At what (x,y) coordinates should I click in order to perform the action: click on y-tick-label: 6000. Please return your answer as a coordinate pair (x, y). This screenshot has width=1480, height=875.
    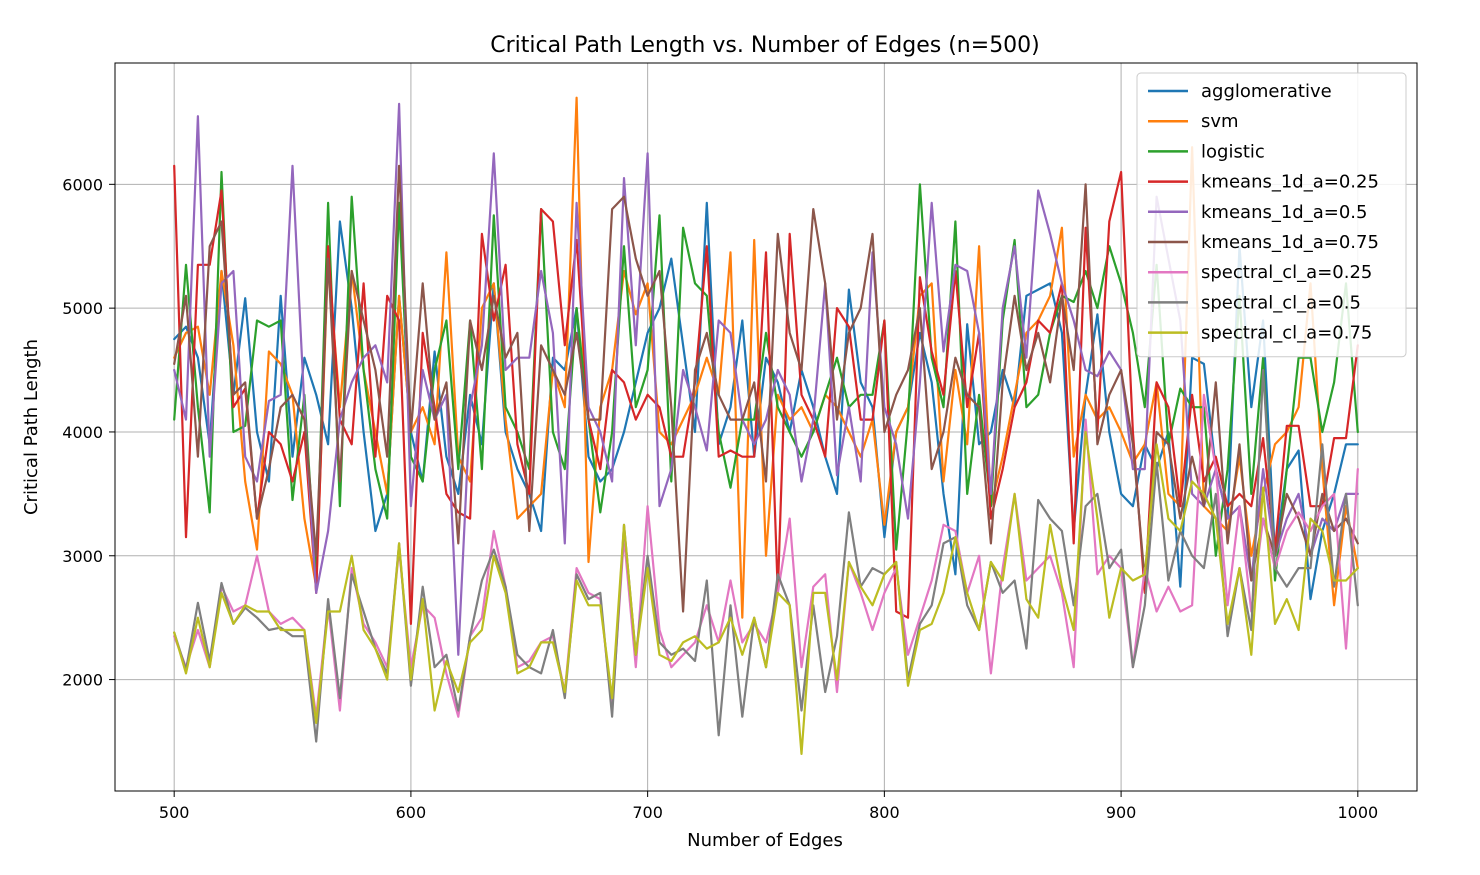
    Looking at the image, I should click on (82, 184).